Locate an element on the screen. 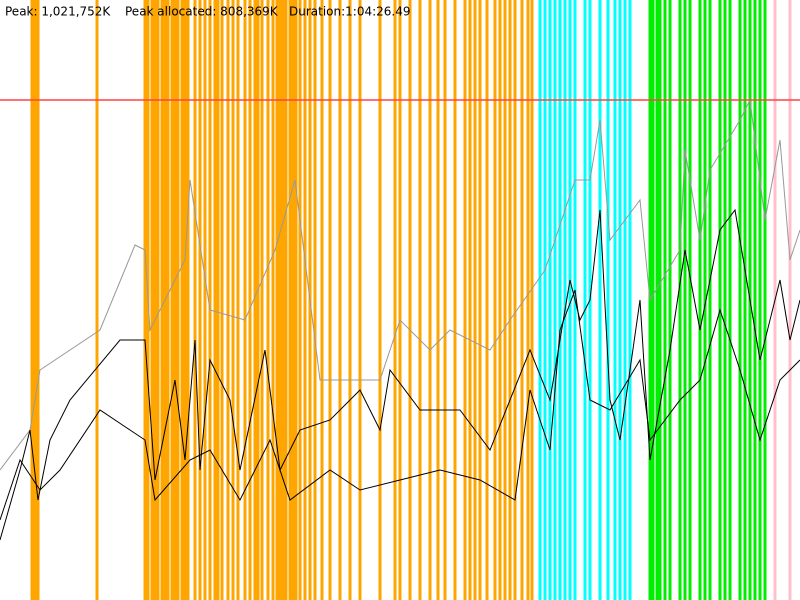  header-duration: Duration:1:04:26.49 is located at coordinates (350, 12).